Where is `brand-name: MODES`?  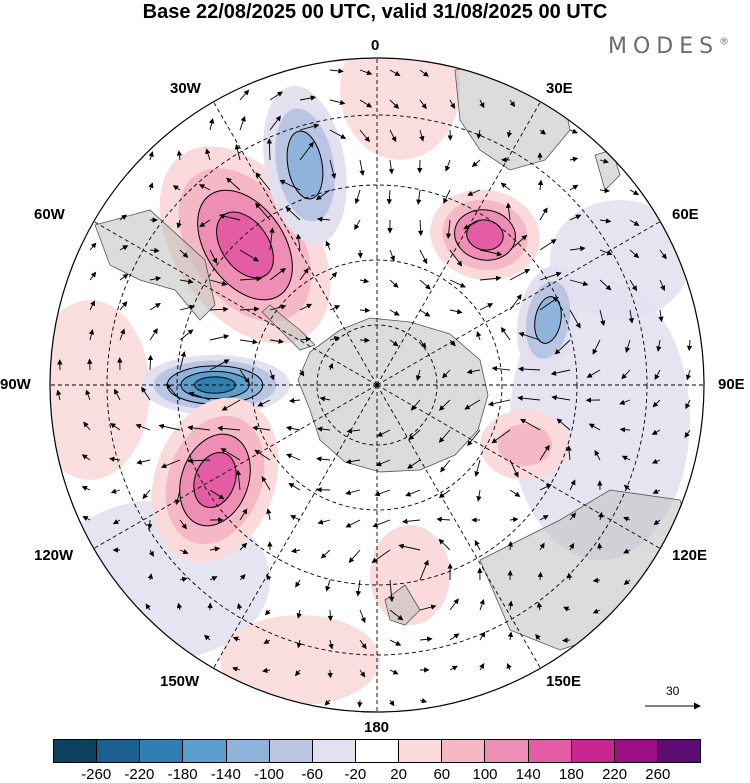 brand-name: MODES is located at coordinates (664, 46).